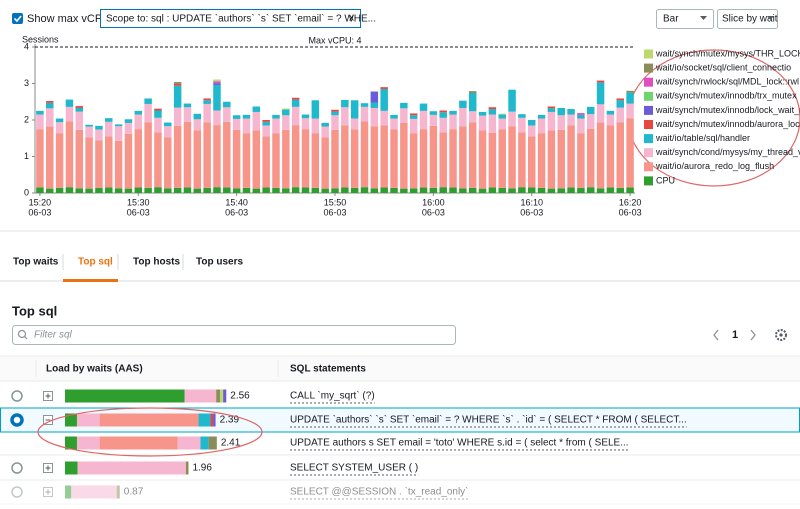  What do you see at coordinates (234, 335) in the screenshot?
I see `filter-input` at bounding box center [234, 335].